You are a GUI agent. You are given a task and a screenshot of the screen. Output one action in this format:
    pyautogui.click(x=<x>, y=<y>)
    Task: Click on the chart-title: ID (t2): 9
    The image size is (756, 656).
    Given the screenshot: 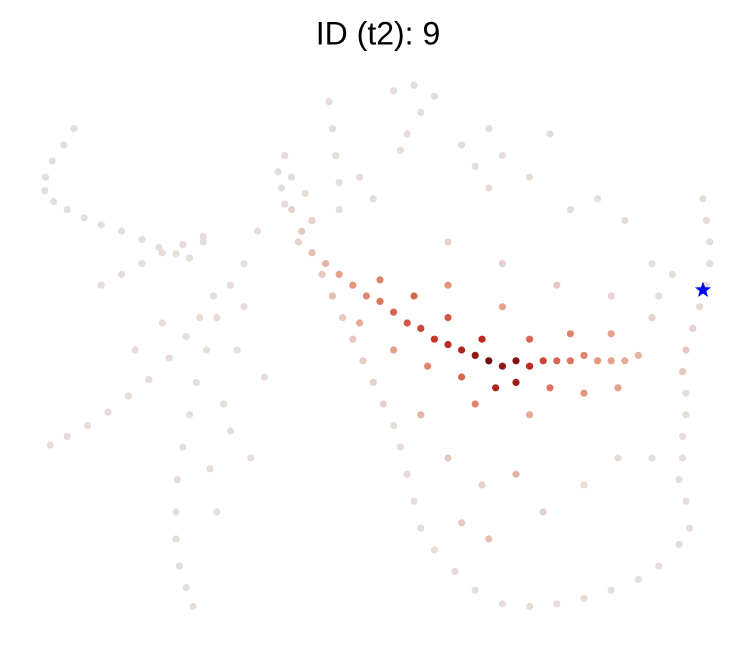 What is the action you would take?
    pyautogui.click(x=378, y=33)
    